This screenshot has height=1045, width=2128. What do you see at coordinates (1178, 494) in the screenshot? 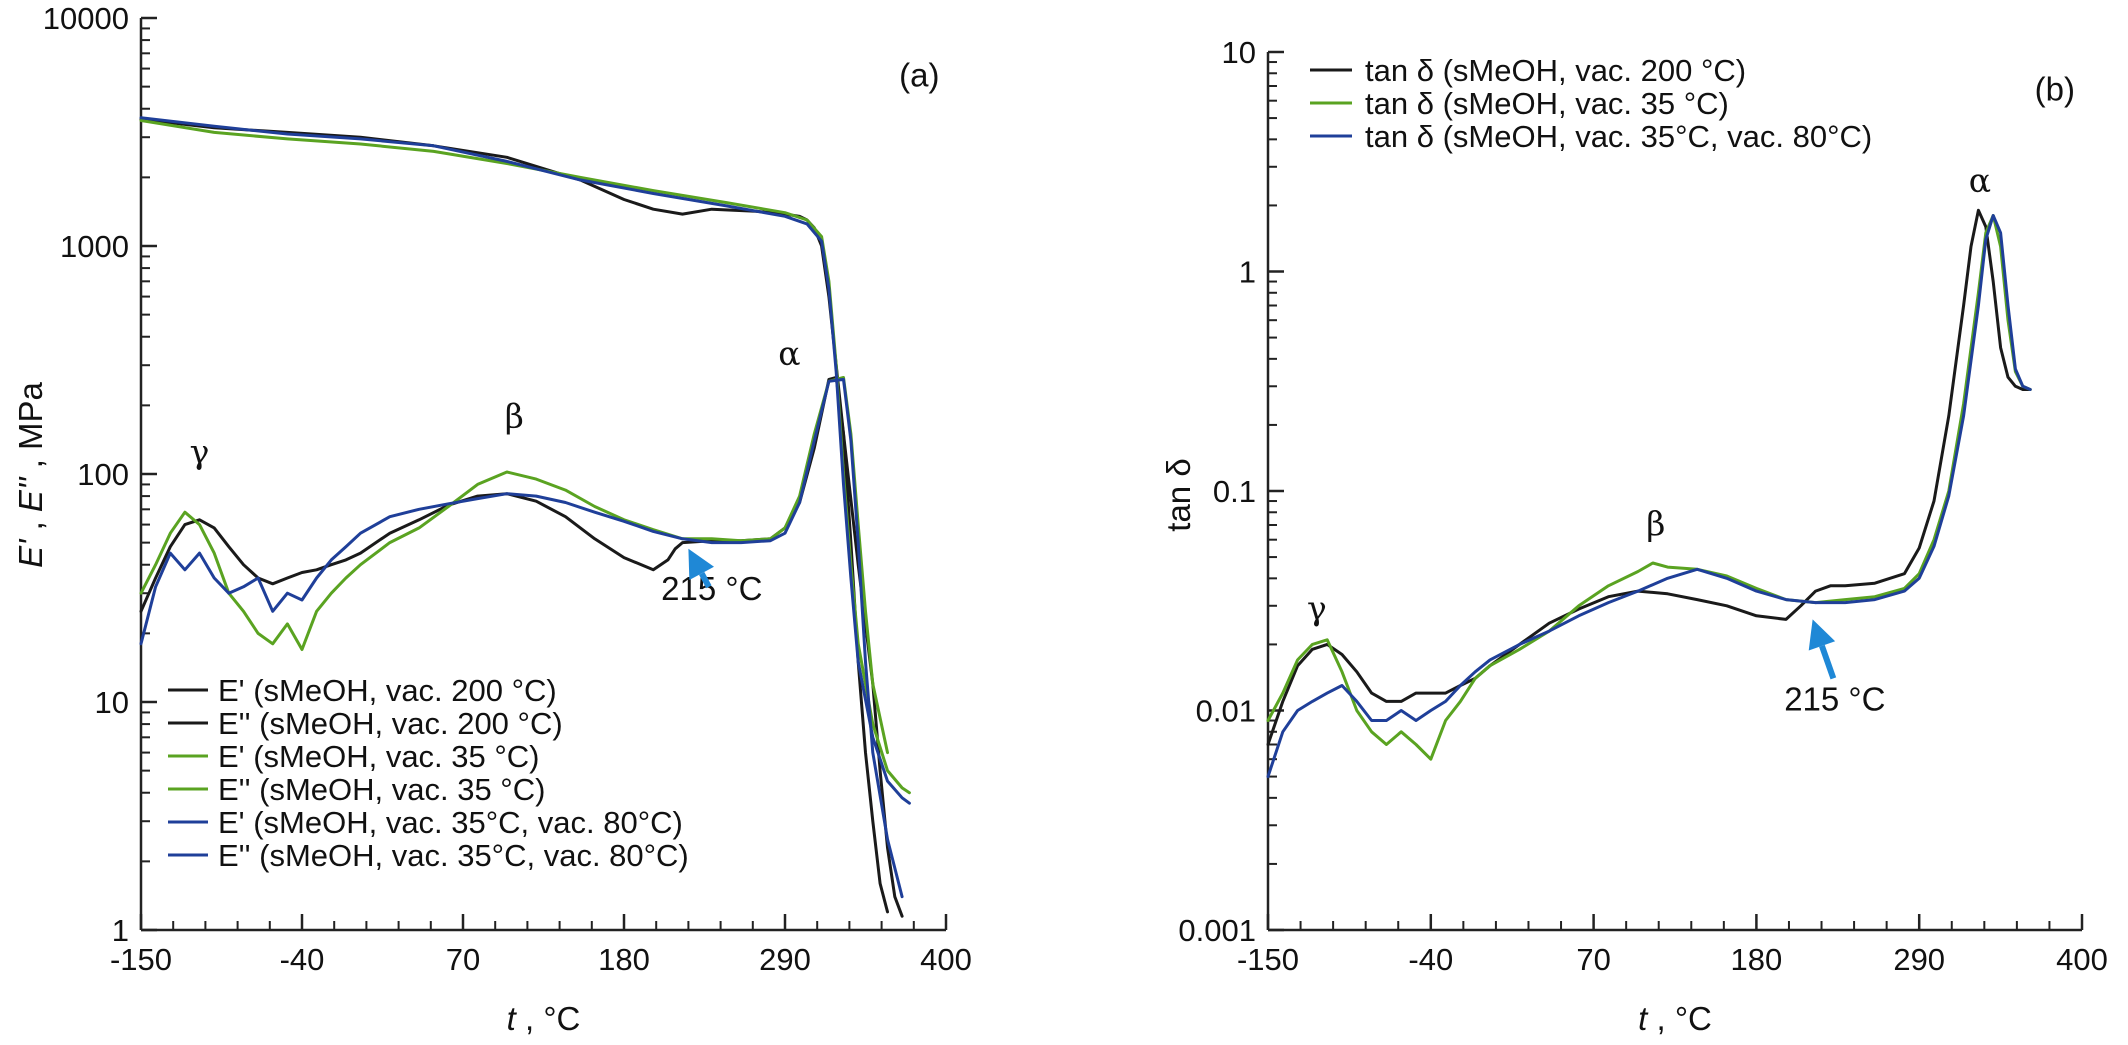
I see `y-axis-title: tan δ` at bounding box center [1178, 494].